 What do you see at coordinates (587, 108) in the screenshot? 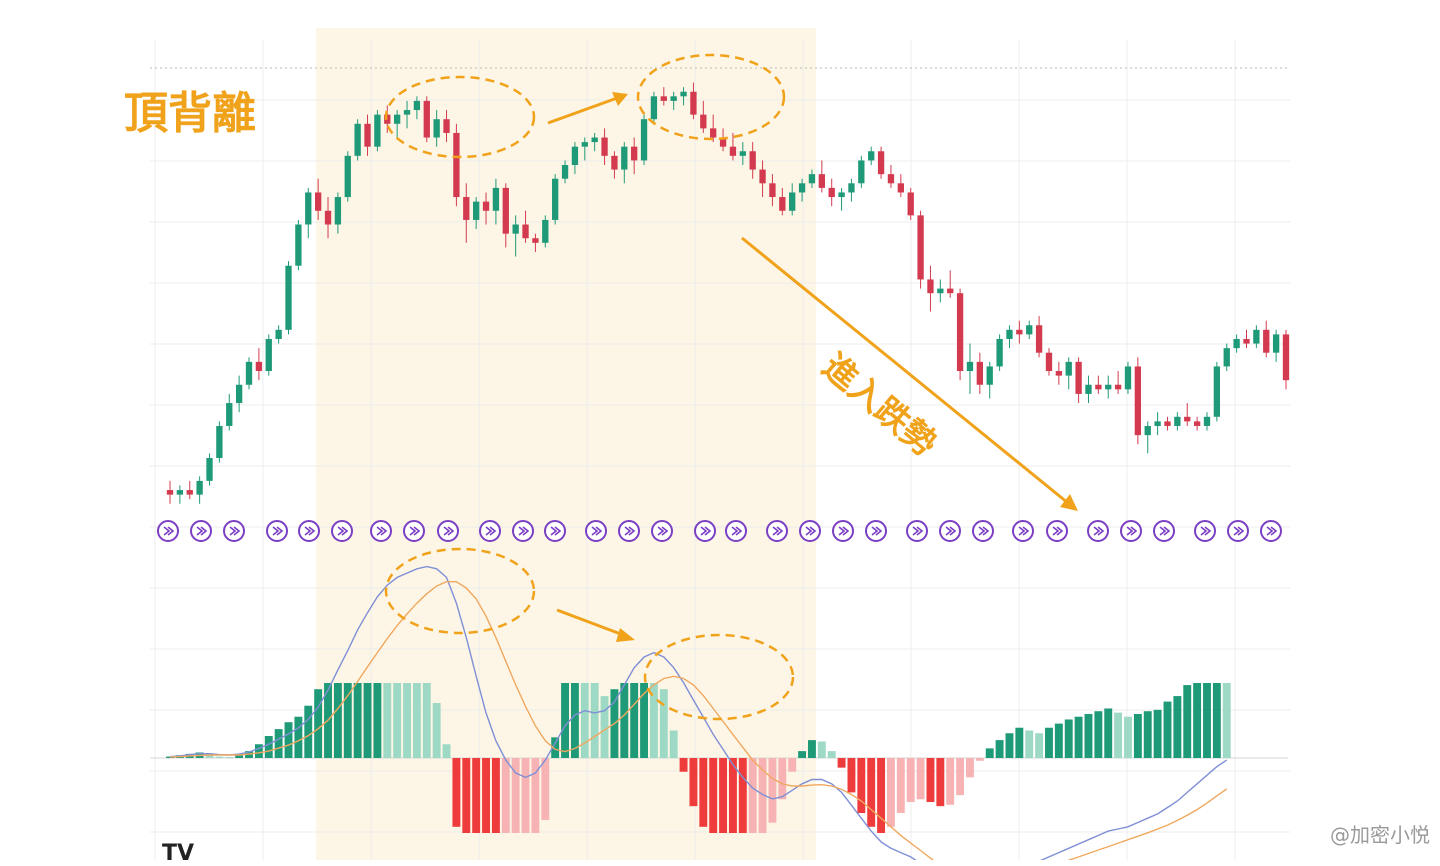
I see `price-arrow` at bounding box center [587, 108].